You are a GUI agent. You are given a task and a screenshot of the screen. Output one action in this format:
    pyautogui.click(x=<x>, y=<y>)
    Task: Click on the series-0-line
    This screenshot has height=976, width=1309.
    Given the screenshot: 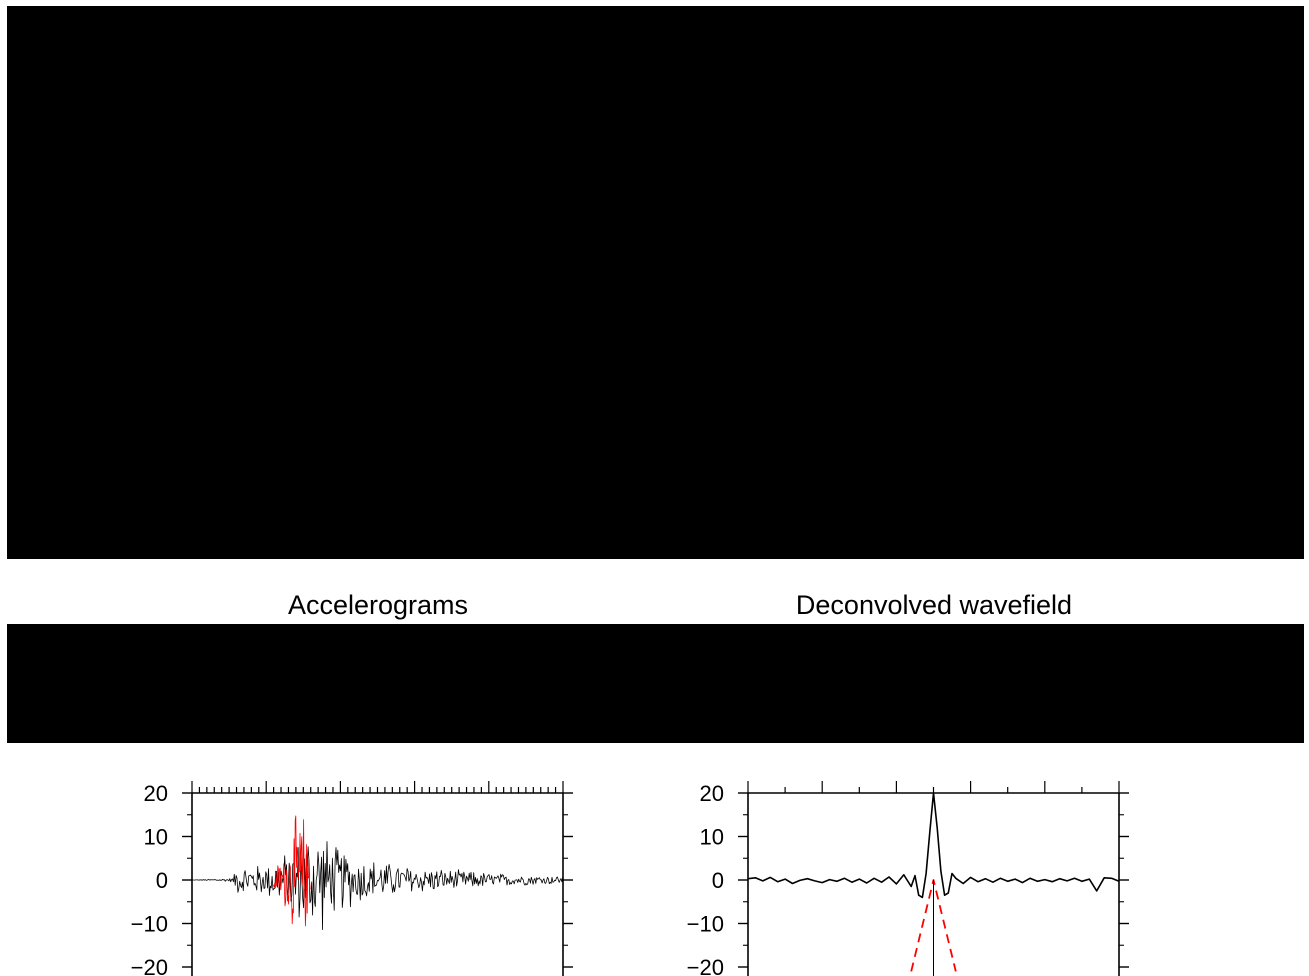 What is the action you would take?
    pyautogui.click(x=377, y=885)
    